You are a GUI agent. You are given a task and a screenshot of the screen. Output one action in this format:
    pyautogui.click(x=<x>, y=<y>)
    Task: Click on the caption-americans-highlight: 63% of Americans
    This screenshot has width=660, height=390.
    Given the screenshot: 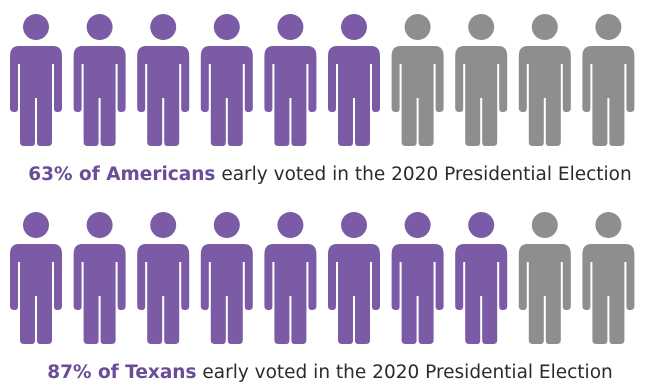 What is the action you would take?
    pyautogui.click(x=122, y=174)
    